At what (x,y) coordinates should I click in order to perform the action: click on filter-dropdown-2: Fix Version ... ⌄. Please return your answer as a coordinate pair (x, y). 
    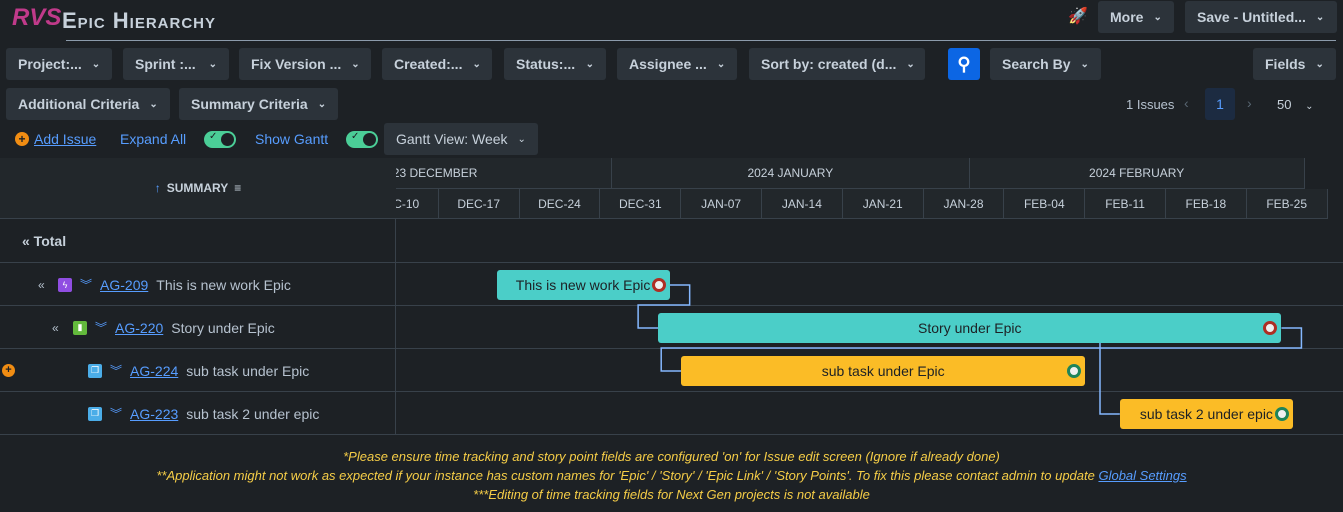
    Looking at the image, I should click on (305, 64).